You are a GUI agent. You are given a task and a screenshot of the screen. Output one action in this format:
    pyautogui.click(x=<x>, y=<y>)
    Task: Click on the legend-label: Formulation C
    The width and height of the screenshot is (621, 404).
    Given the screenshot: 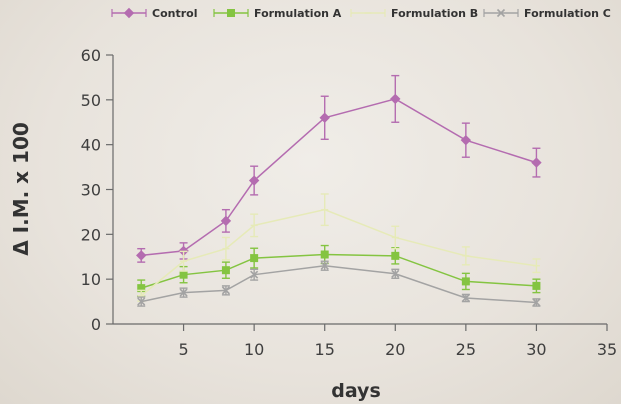 What is the action you would take?
    pyautogui.click(x=567, y=13)
    